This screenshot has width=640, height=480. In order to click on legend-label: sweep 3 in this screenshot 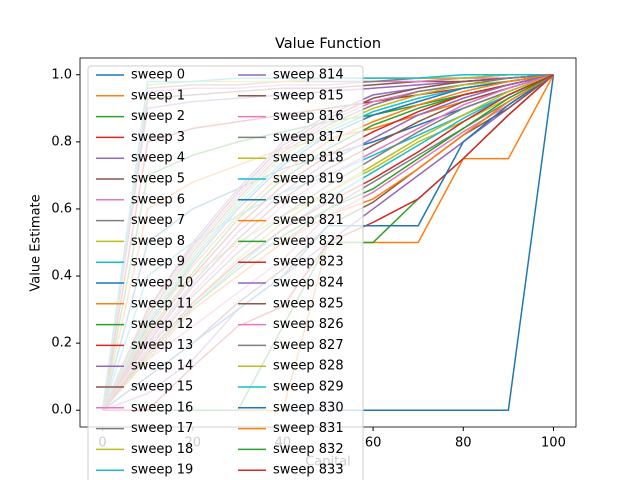, I will do `click(158, 137)`.